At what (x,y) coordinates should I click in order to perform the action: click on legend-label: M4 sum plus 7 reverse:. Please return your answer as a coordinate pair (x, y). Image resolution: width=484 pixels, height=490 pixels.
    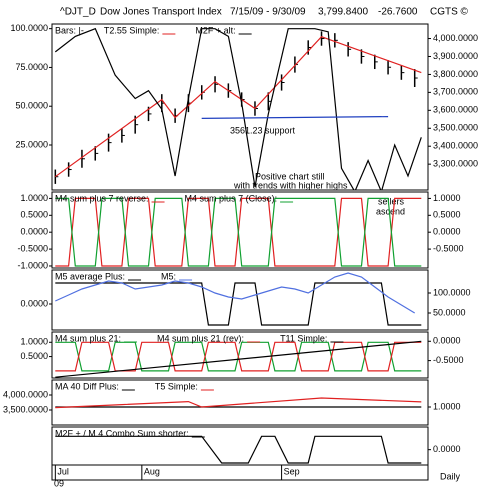
    Looking at the image, I should click on (102, 198).